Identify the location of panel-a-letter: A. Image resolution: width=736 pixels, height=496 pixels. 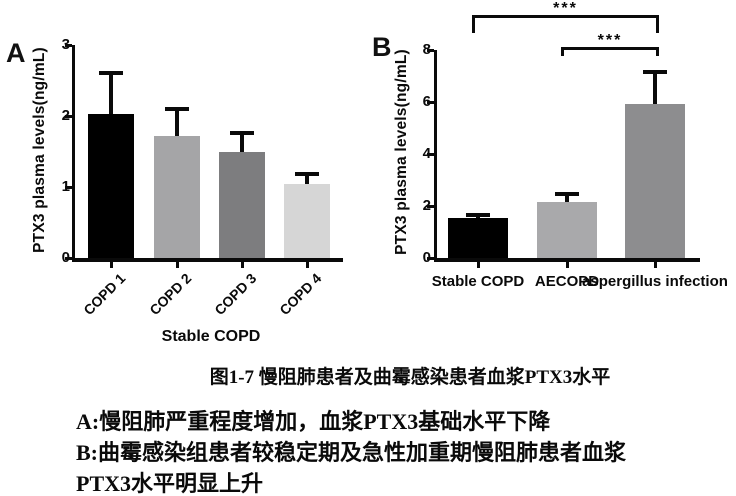
(16, 53).